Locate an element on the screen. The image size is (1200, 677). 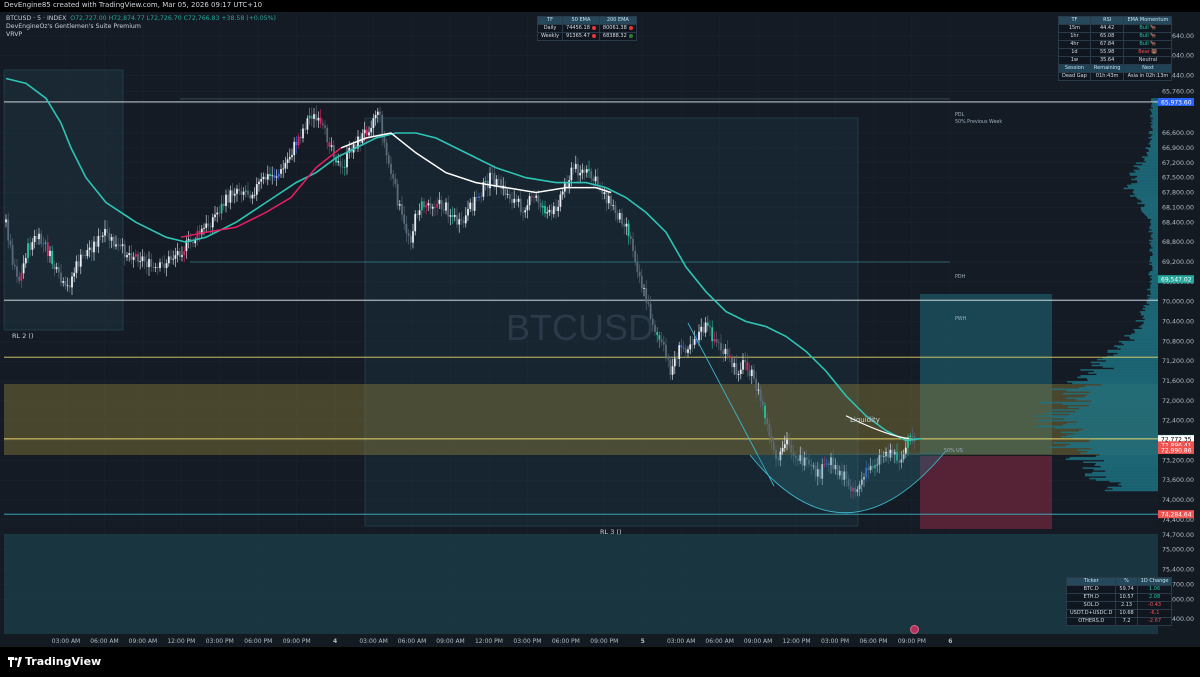
vwap-tail-curve is located at coordinates (877, 427).